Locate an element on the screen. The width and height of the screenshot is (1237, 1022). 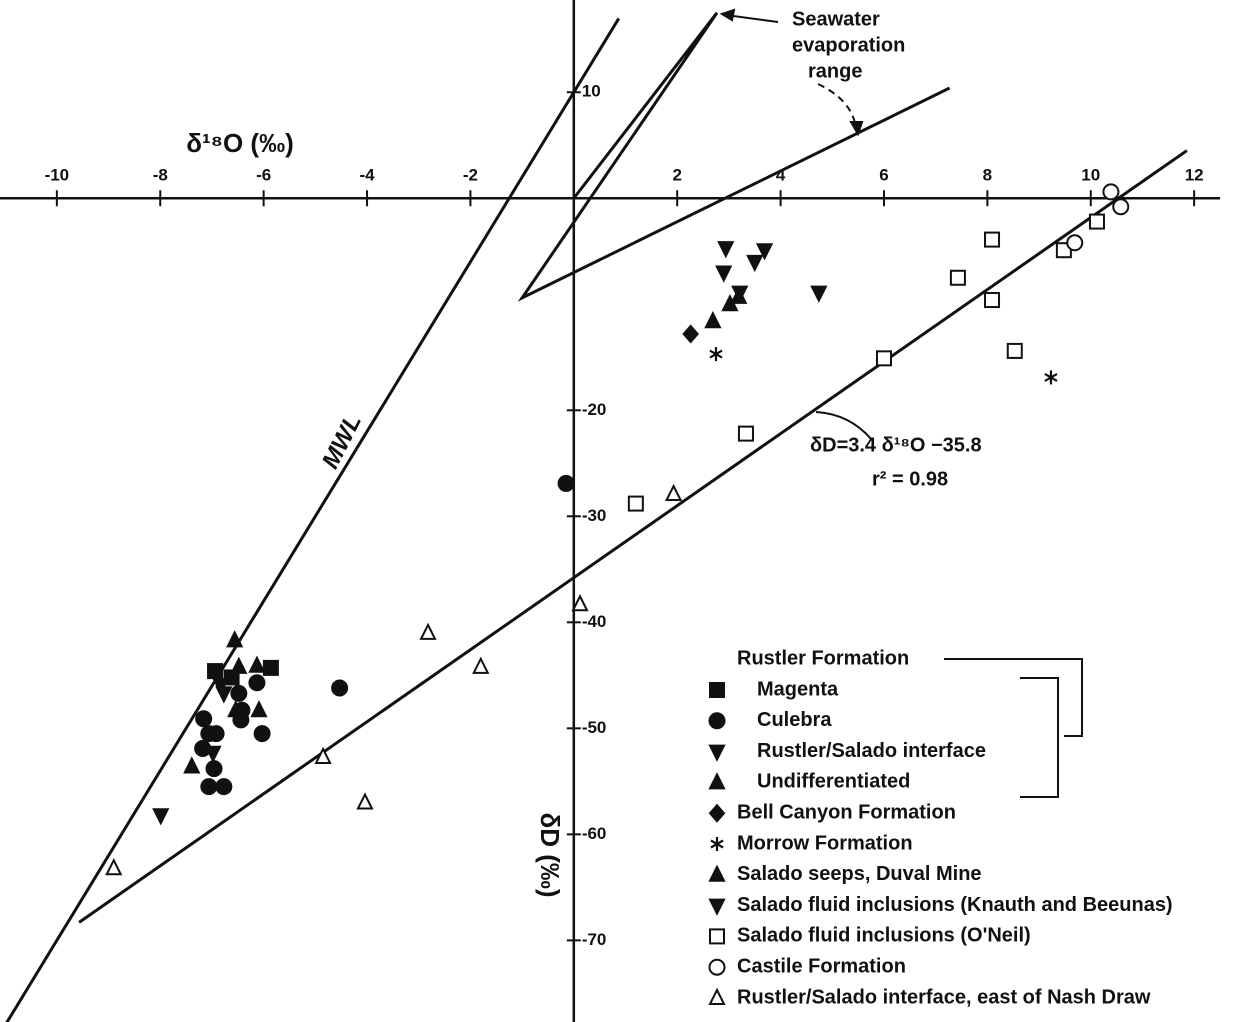
x-tick-label: -6 is located at coordinates (263, 175).